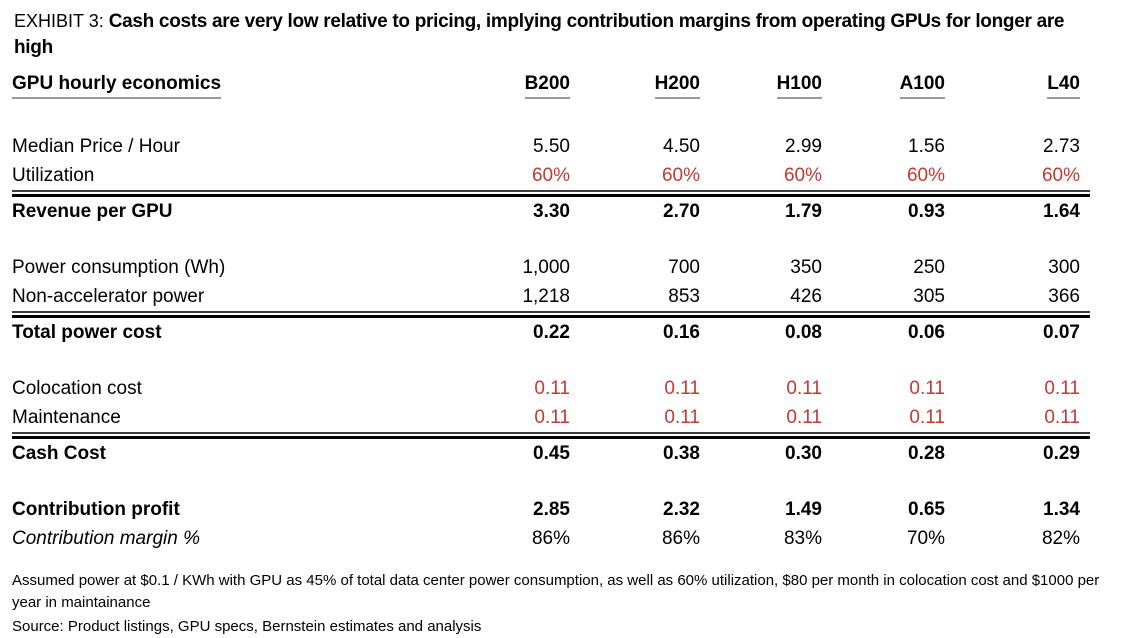 The height and width of the screenshot is (638, 1125). I want to click on cell-value: 3.30, so click(551, 211).